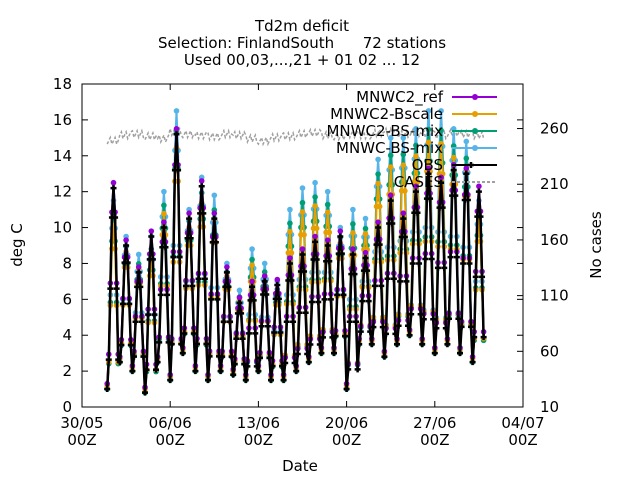  What do you see at coordinates (67, 299) in the screenshot?
I see `y-tick-label: 6` at bounding box center [67, 299].